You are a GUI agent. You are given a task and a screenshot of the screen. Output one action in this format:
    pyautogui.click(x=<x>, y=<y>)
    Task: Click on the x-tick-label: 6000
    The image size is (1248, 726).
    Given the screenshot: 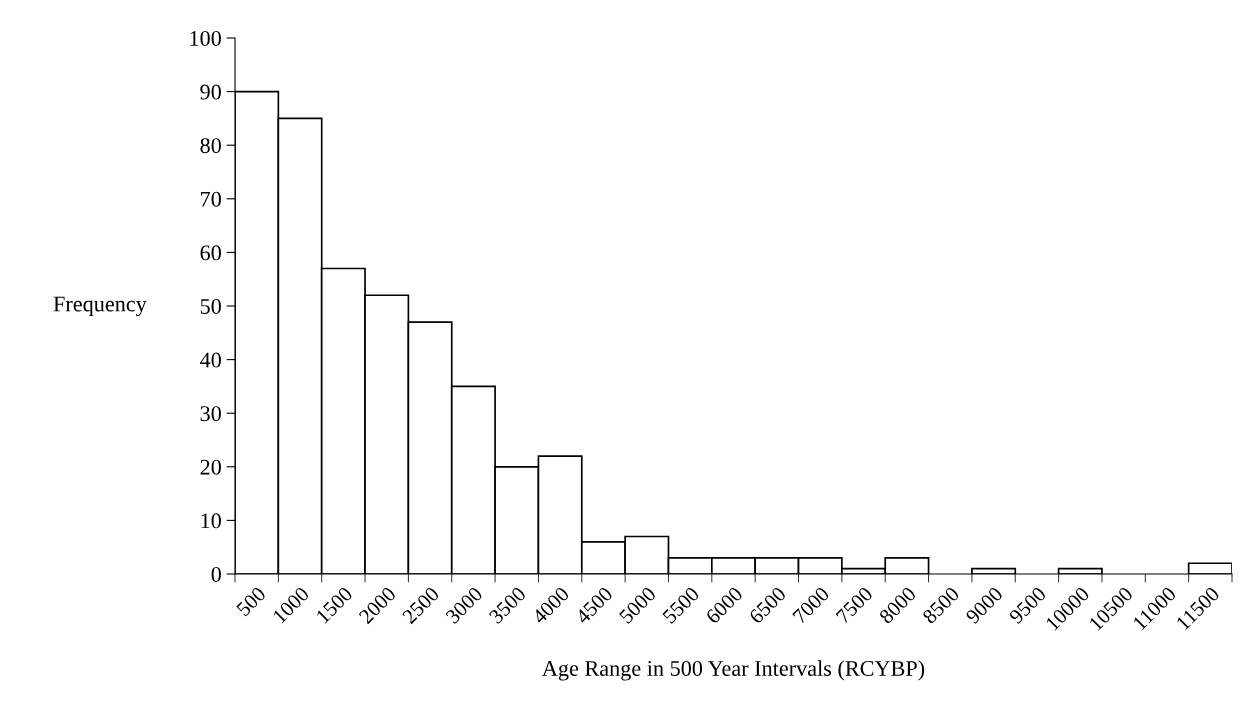 What is the action you would take?
    pyautogui.click(x=724, y=605)
    